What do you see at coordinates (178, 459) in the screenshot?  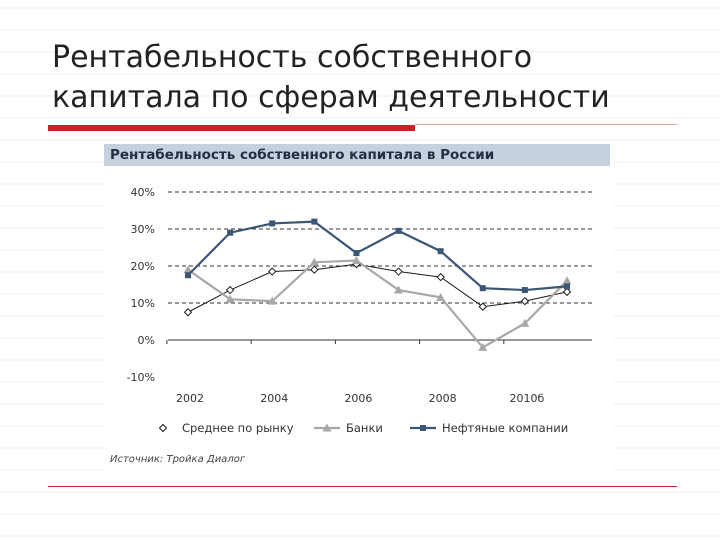 I see `chart-source: Источник: Тройка Диалог` at bounding box center [178, 459].